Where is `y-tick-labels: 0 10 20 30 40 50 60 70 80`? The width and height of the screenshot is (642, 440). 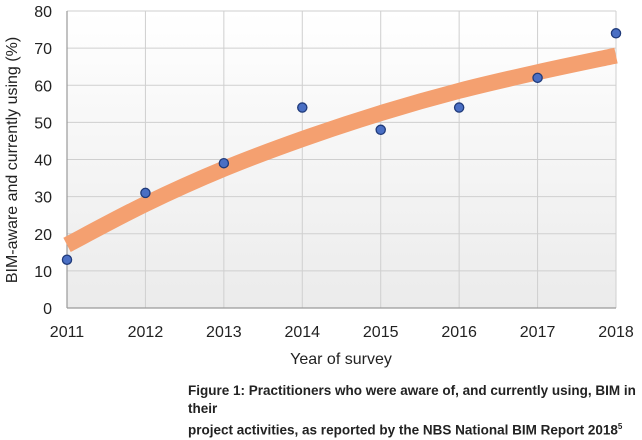
y-tick-labels: 0 10 20 30 40 50 60 70 80 is located at coordinates (43, 161).